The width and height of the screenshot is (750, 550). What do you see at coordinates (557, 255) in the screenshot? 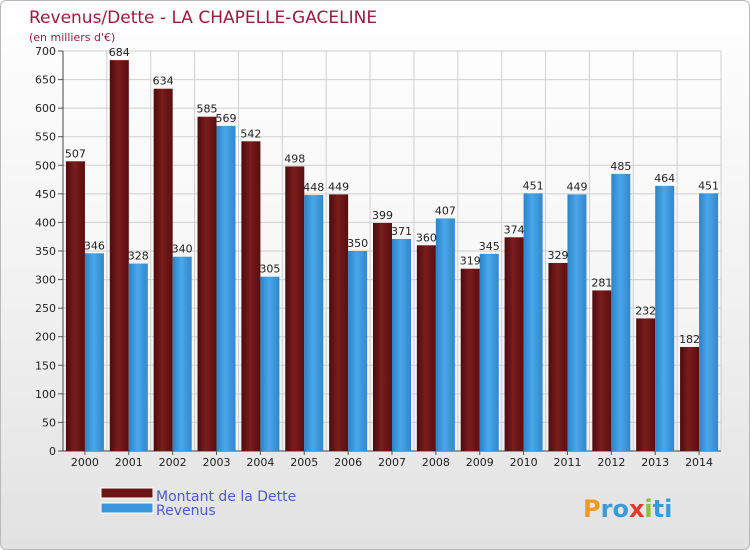
I see `value-label: 329` at bounding box center [557, 255].